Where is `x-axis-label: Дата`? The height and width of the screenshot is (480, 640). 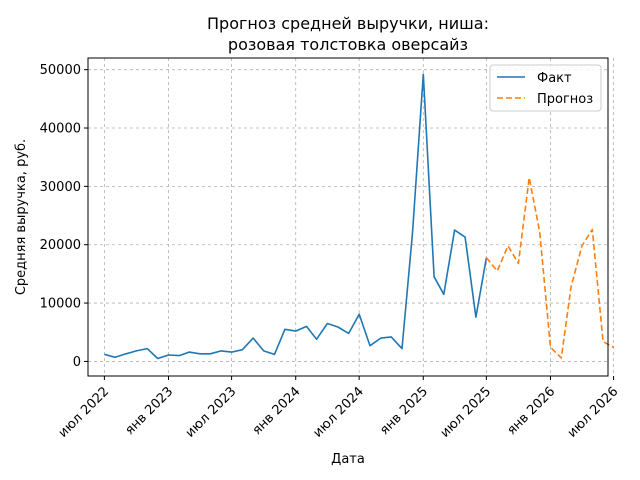
x-axis-label: Дата is located at coordinates (348, 459).